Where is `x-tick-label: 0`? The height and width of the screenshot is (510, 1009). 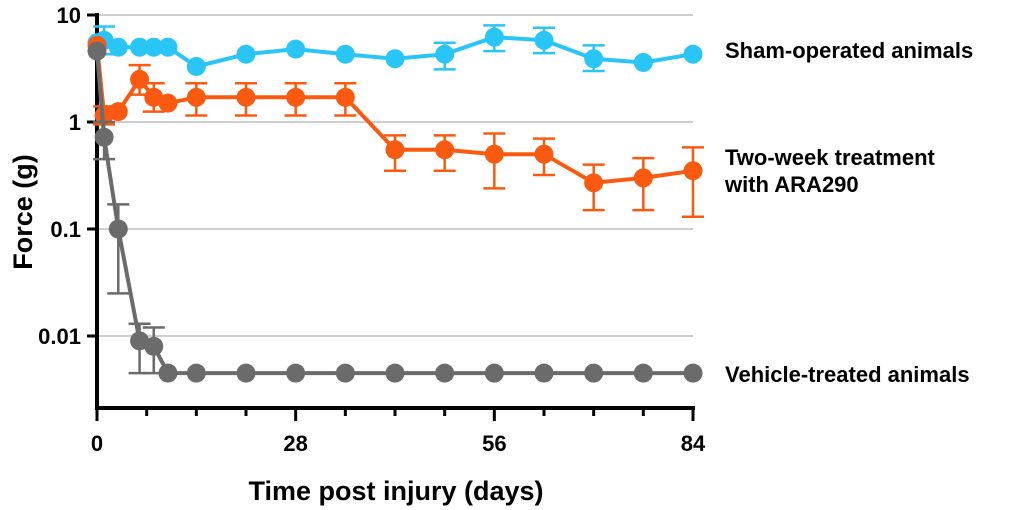
x-tick-label: 0 is located at coordinates (97, 443).